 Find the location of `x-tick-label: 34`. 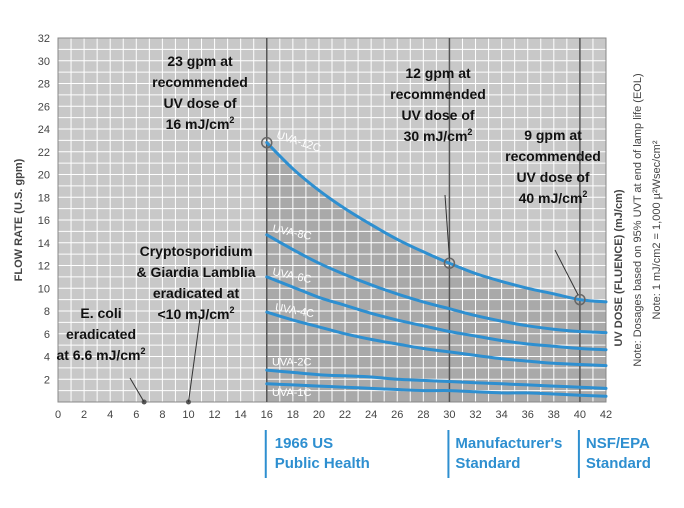

x-tick-label: 34 is located at coordinates (501, 415).